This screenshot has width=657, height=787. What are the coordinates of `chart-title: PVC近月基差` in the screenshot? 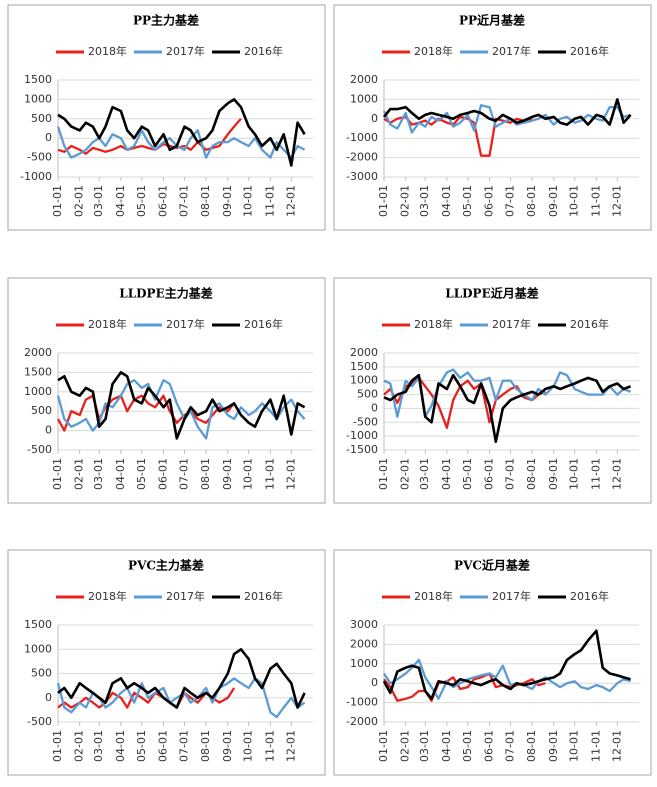 It's located at (492, 565).